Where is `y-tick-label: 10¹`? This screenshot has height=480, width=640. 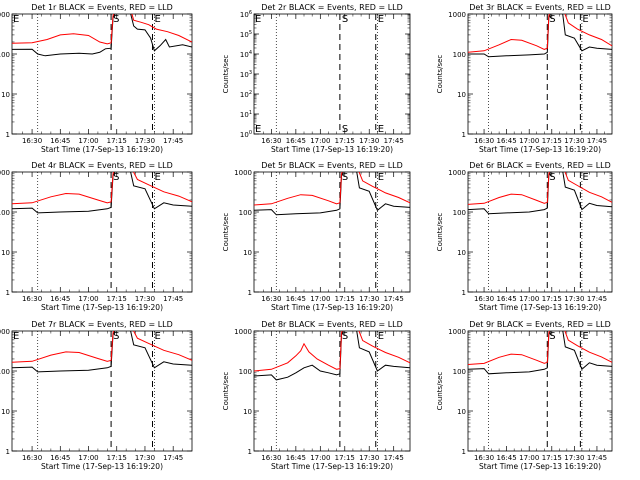
y-tick-label: 10¹ is located at coordinates (246, 114).